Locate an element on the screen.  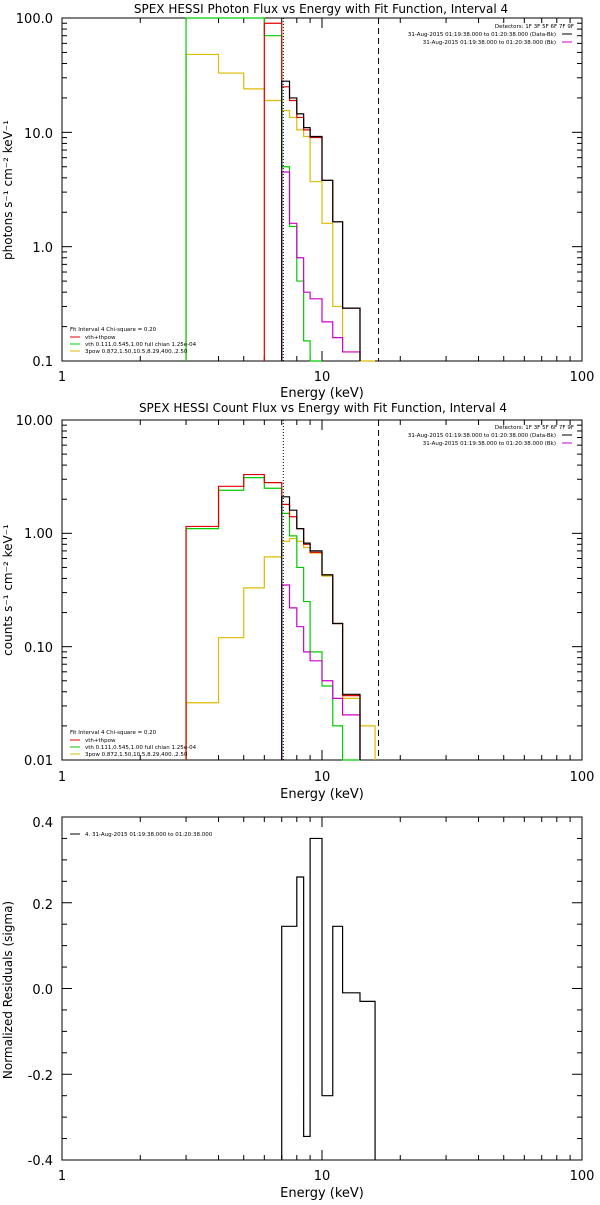
y-axis-label: Normalized Residuals (sigma) is located at coordinates (8, 990).